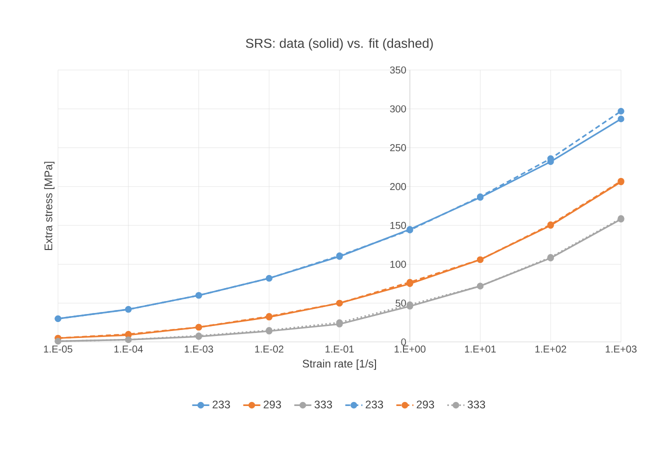  Describe the element at coordinates (340, 349) in the screenshot. I see `x-tick-label: 1.E-01` at that location.